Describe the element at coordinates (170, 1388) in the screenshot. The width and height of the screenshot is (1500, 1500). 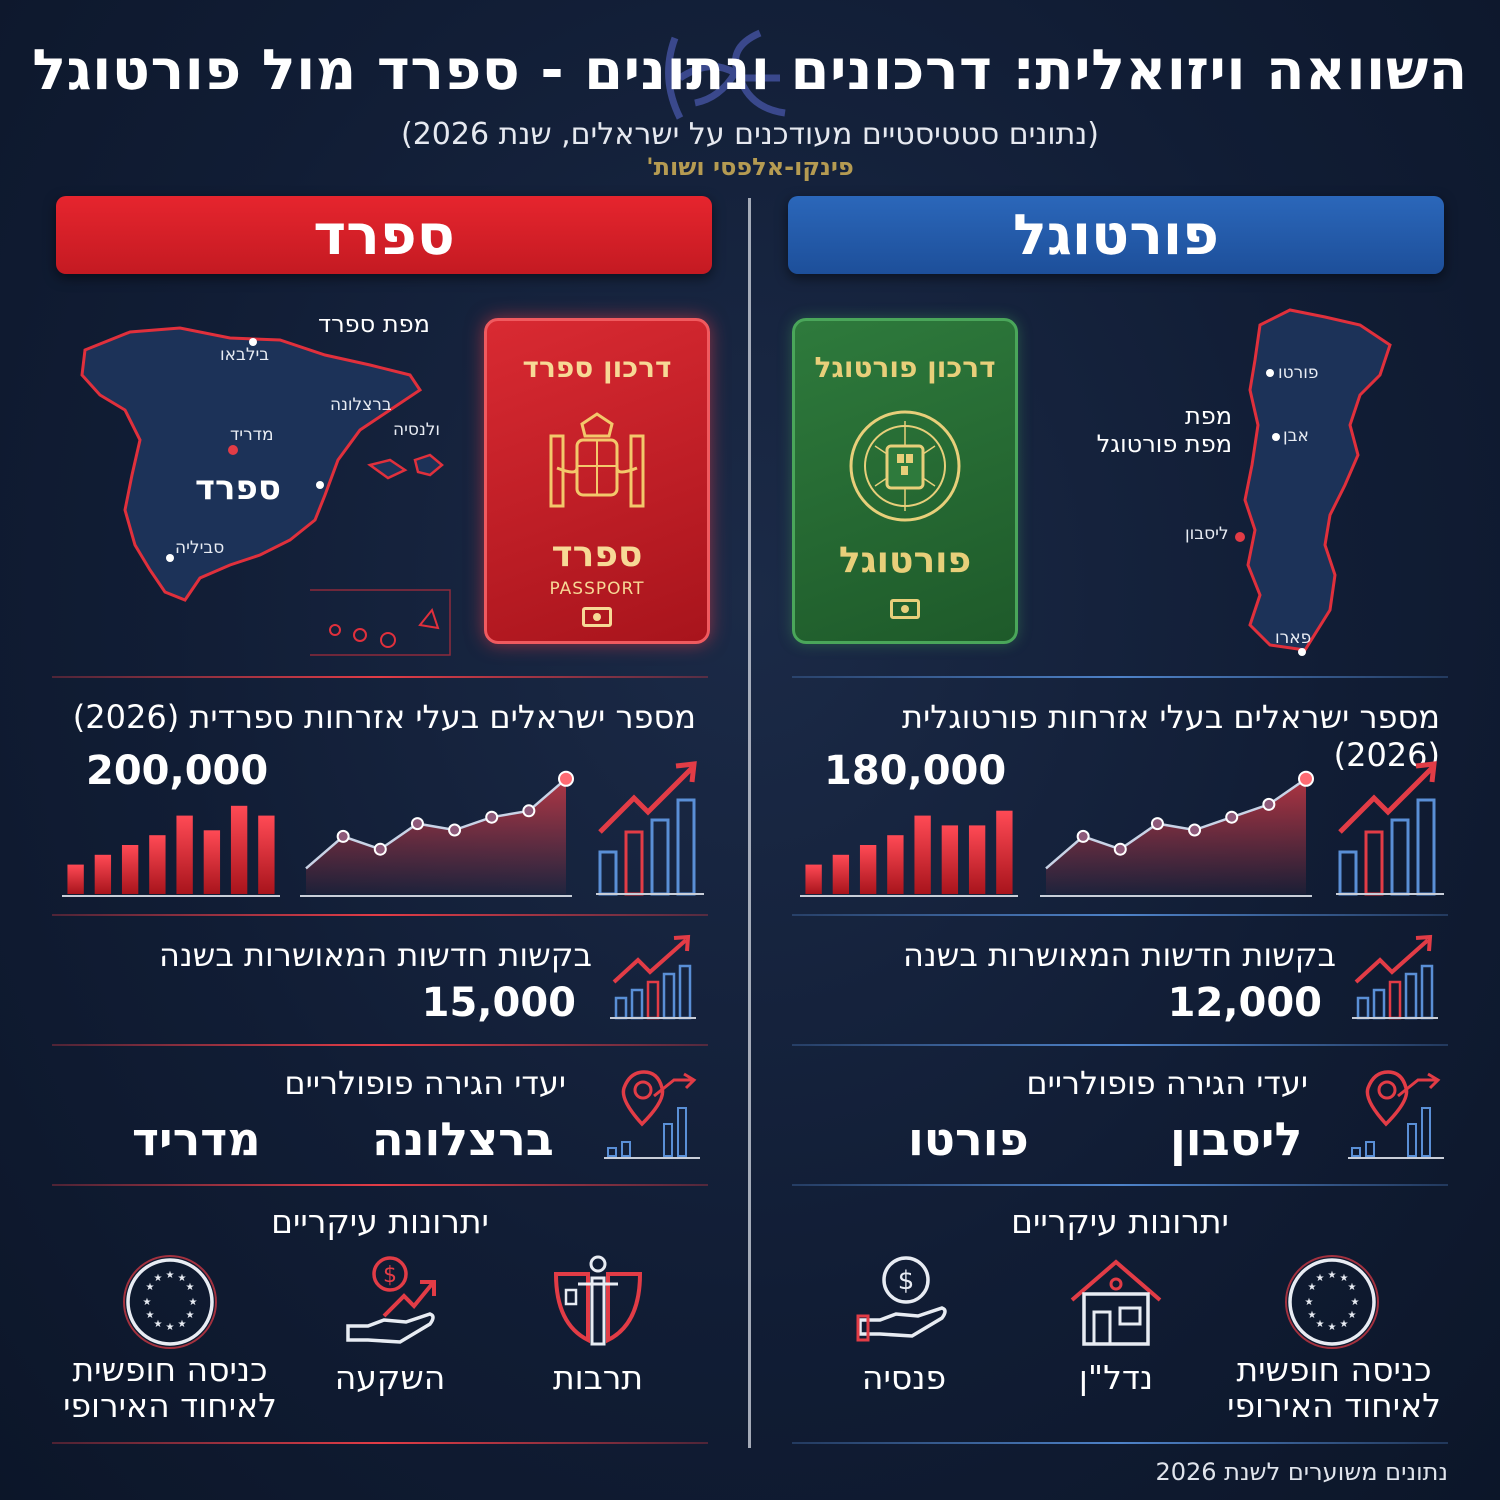
I see `spain-advantage-label: כניסה חופשית לאיחוד האירופי` at that location.